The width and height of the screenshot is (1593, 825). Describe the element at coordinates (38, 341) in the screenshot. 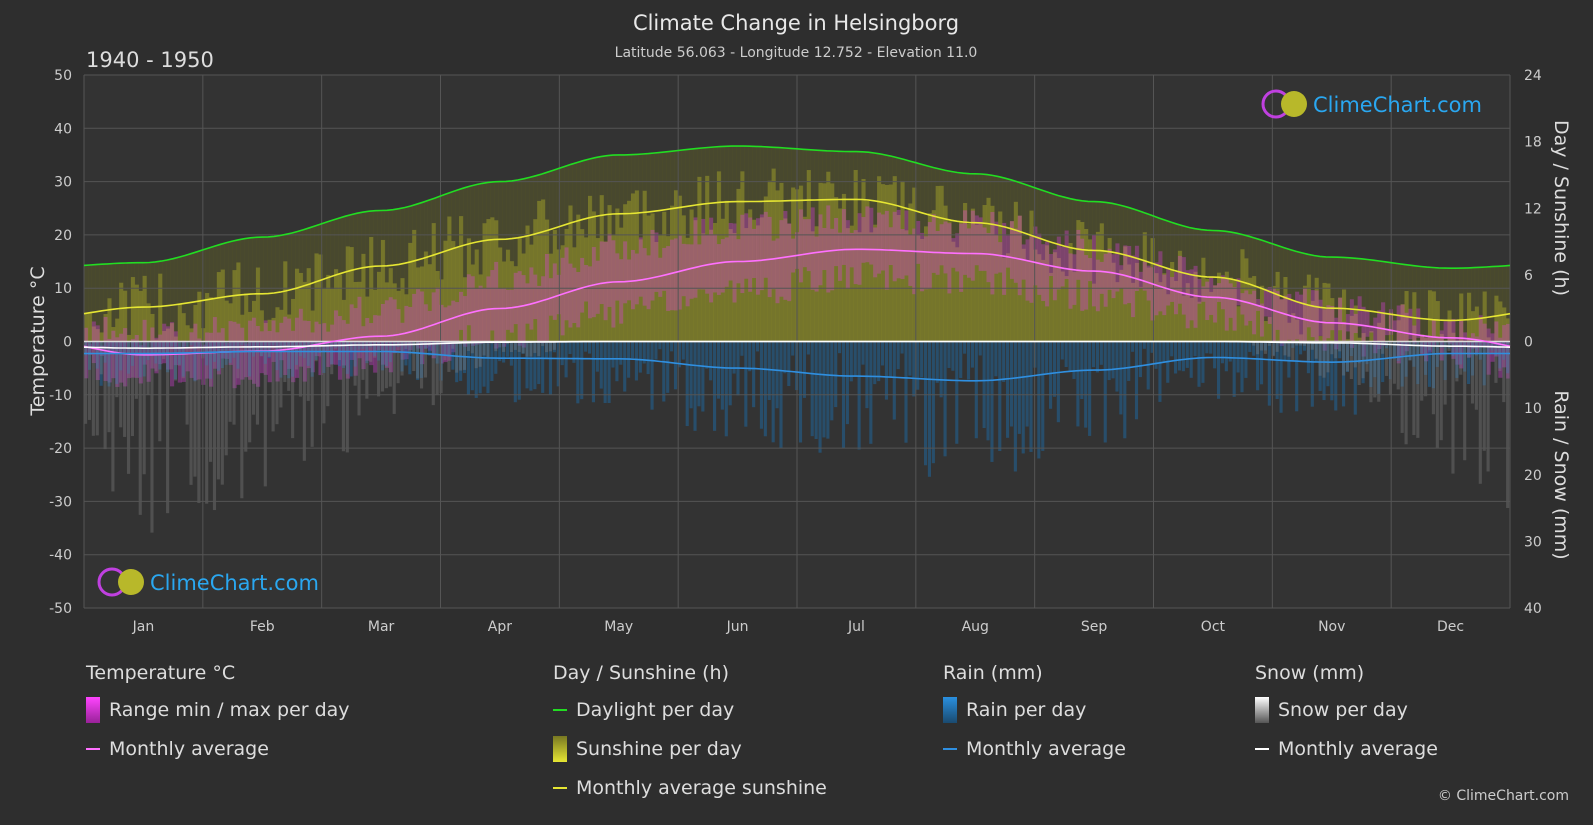

I see `left-axis-label: Temperature °C` at that location.